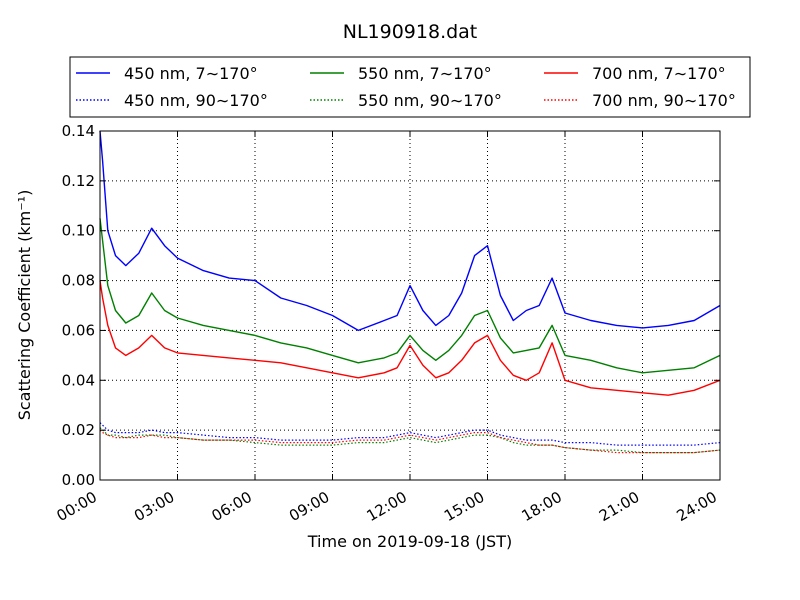  Describe the element at coordinates (78, 281) in the screenshot. I see `y-tick-label: 0.08` at that location.